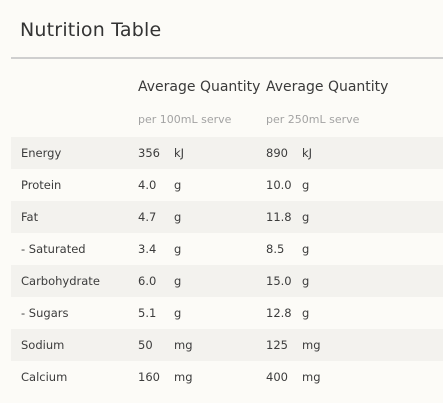 The image size is (443, 403). What do you see at coordinates (277, 345) in the screenshot?
I see `value-per-250: 125` at bounding box center [277, 345].